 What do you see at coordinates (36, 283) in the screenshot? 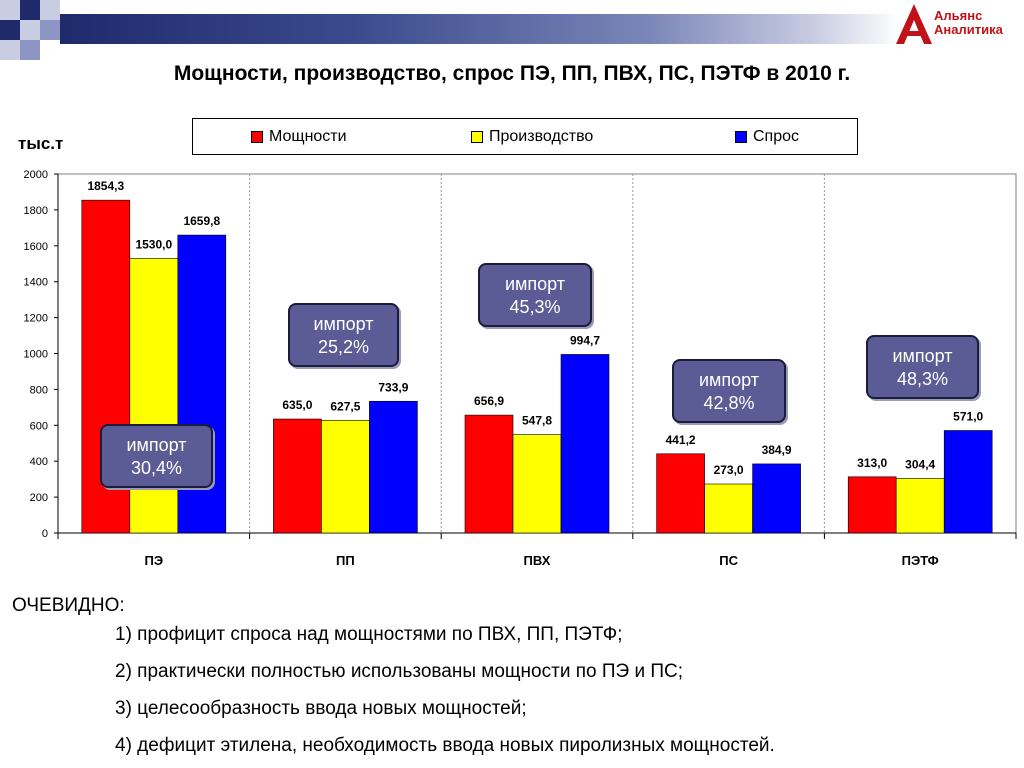
I see `y-tick-label: 1400` at bounding box center [36, 283].